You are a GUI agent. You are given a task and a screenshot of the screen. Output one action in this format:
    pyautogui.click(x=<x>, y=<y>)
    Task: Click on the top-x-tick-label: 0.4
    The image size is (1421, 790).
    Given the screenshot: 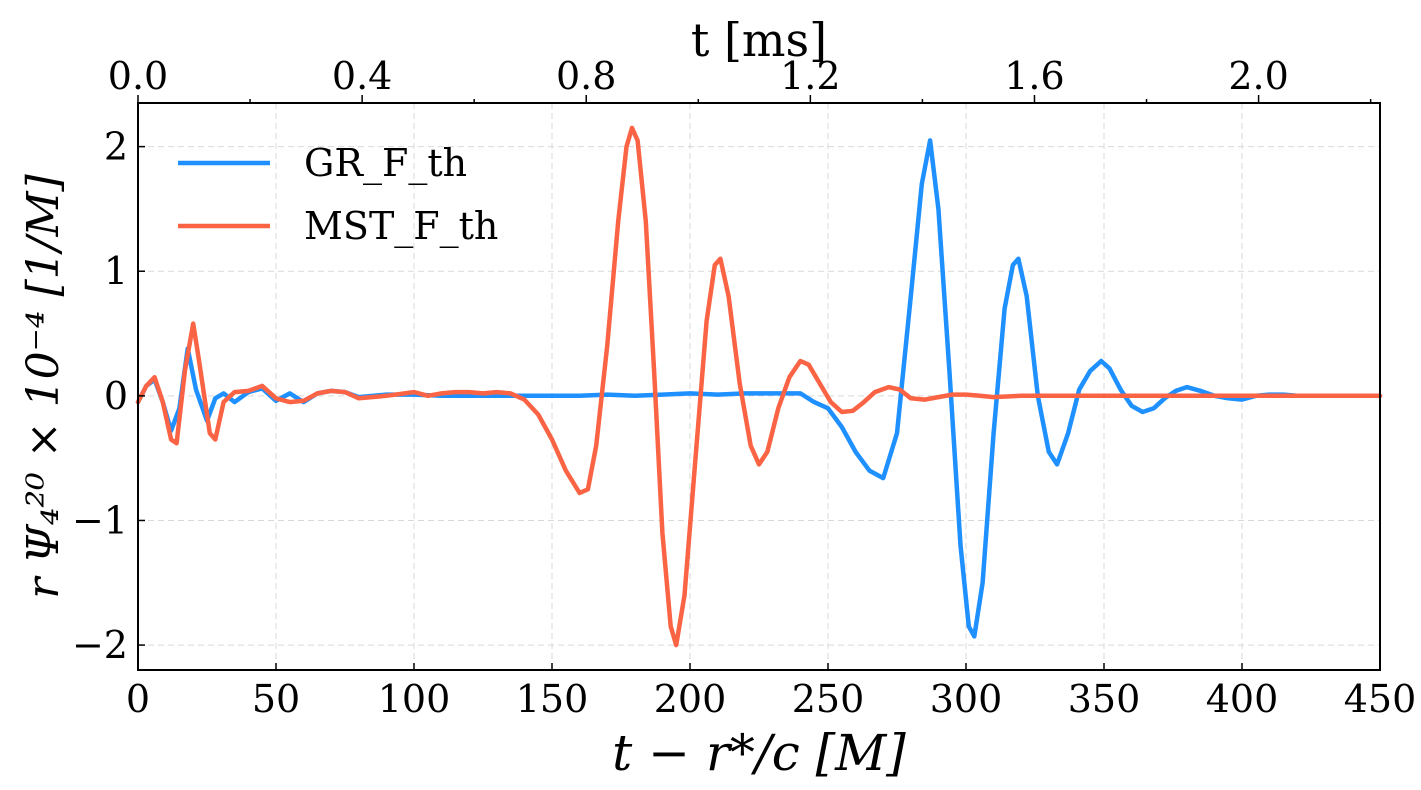 What is the action you would take?
    pyautogui.click(x=362, y=76)
    